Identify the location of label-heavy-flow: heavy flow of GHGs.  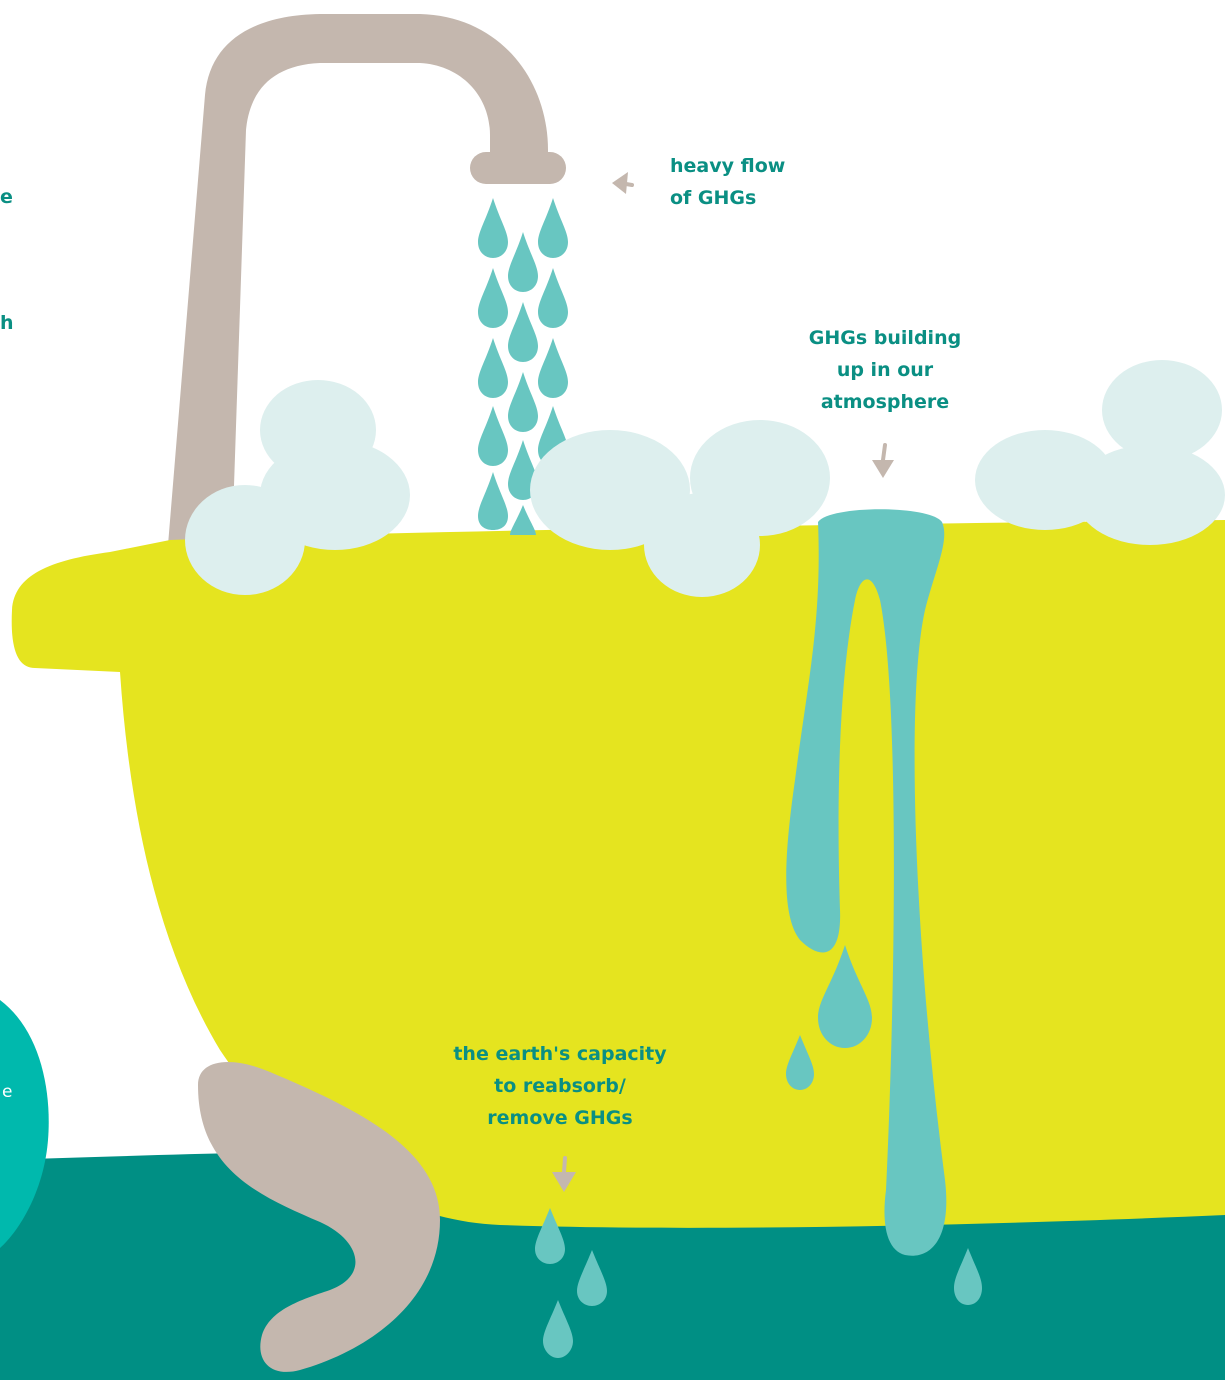
(728, 182).